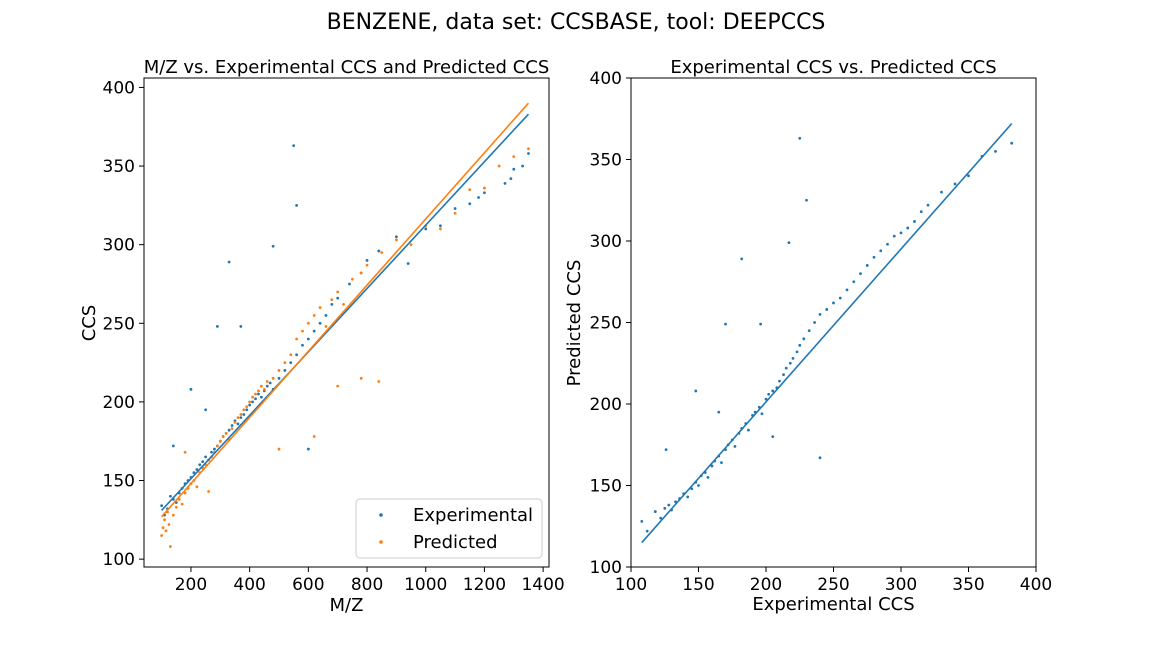 This screenshot has width=1152, height=648. I want to click on x-tick-label: 350, so click(968, 585).